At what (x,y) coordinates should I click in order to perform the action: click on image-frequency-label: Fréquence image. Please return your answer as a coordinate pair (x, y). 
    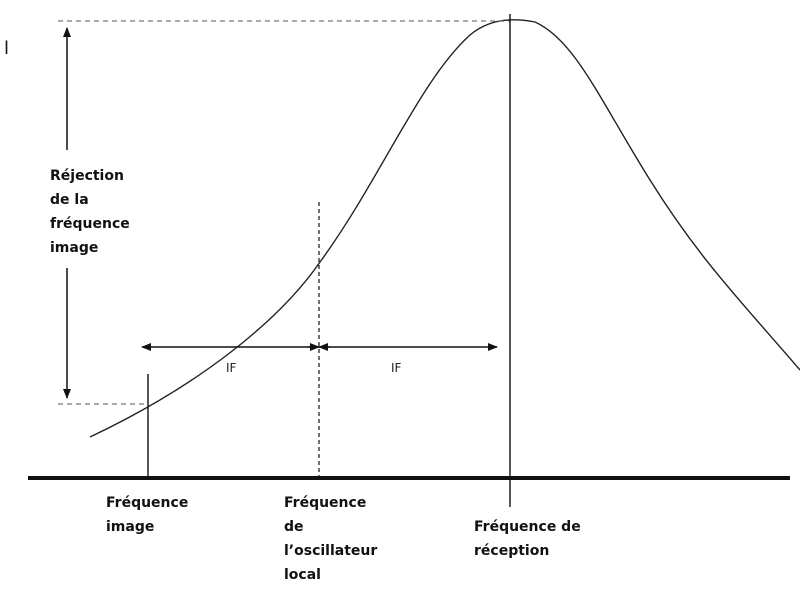
    Looking at the image, I should click on (147, 515).